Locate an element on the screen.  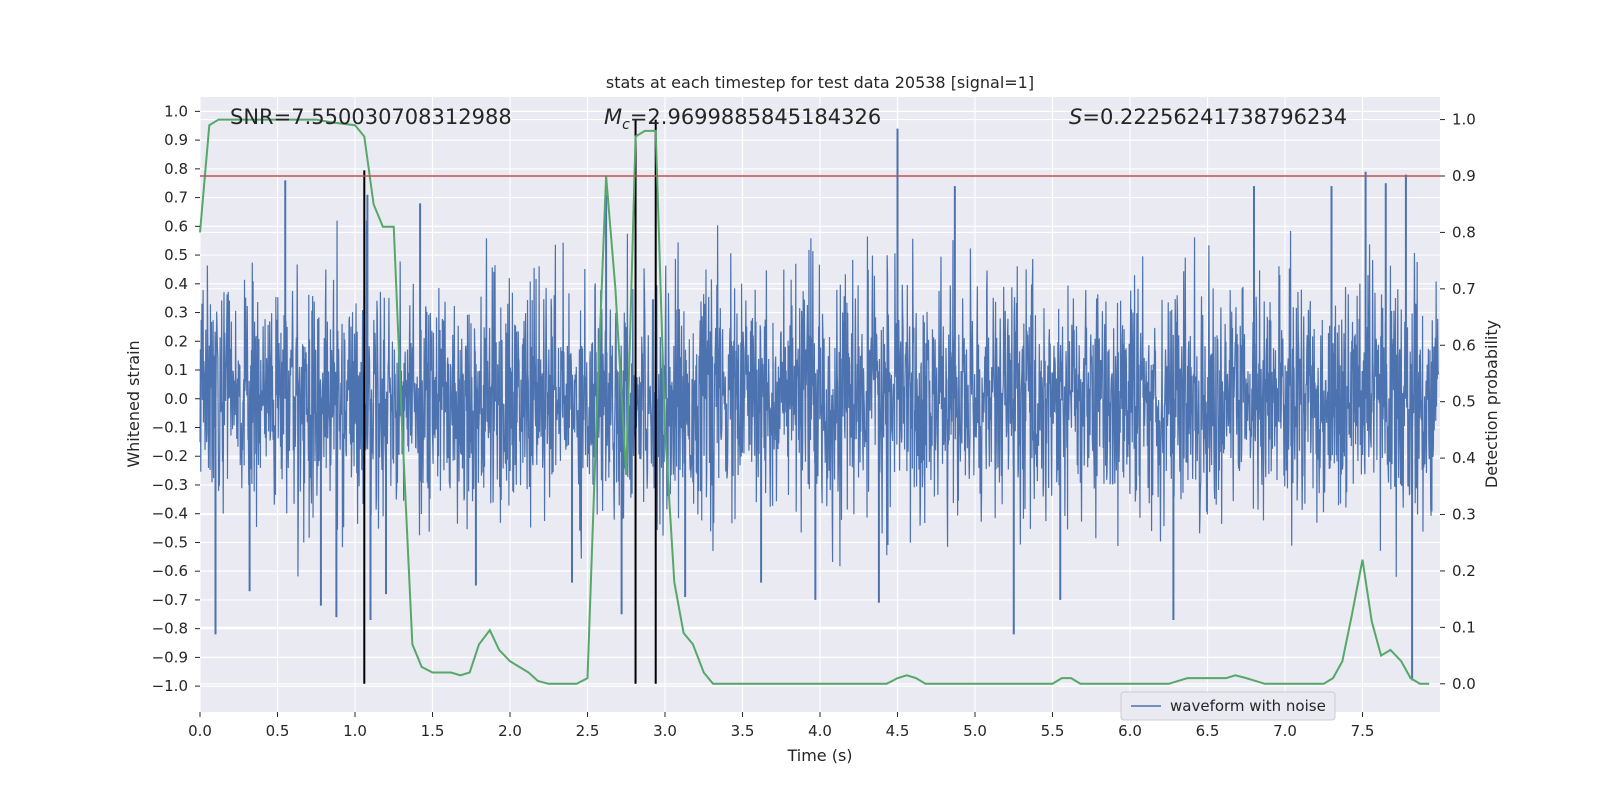
y-tick-label-left: 0.2 is located at coordinates (176, 341).